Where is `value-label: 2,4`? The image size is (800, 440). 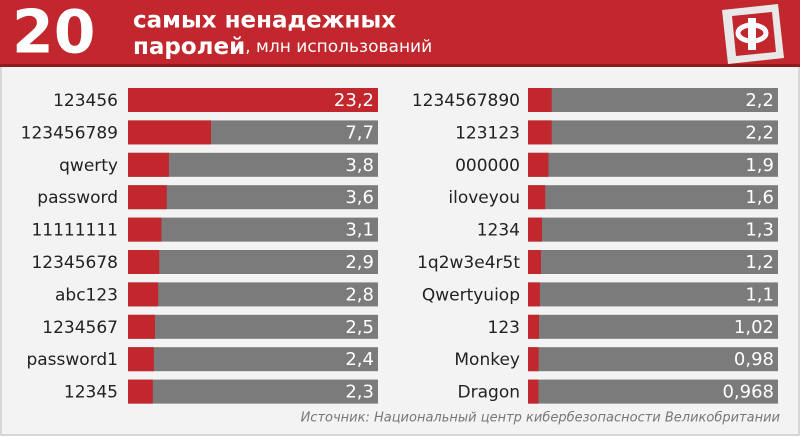 value-label: 2,4 is located at coordinates (359, 359).